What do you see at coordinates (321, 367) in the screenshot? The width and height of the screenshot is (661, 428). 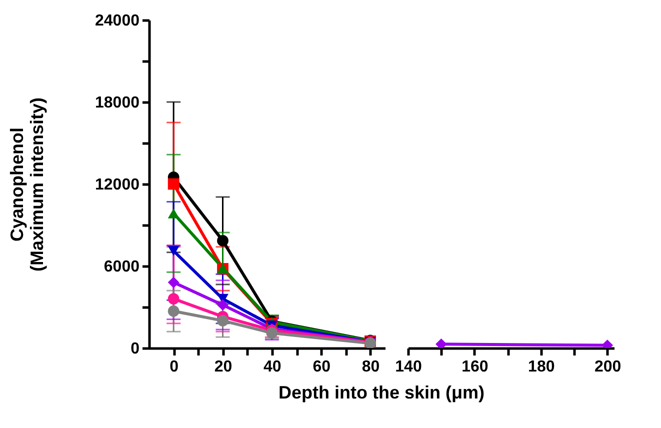 I see `x-tick-label: 60` at bounding box center [321, 367].